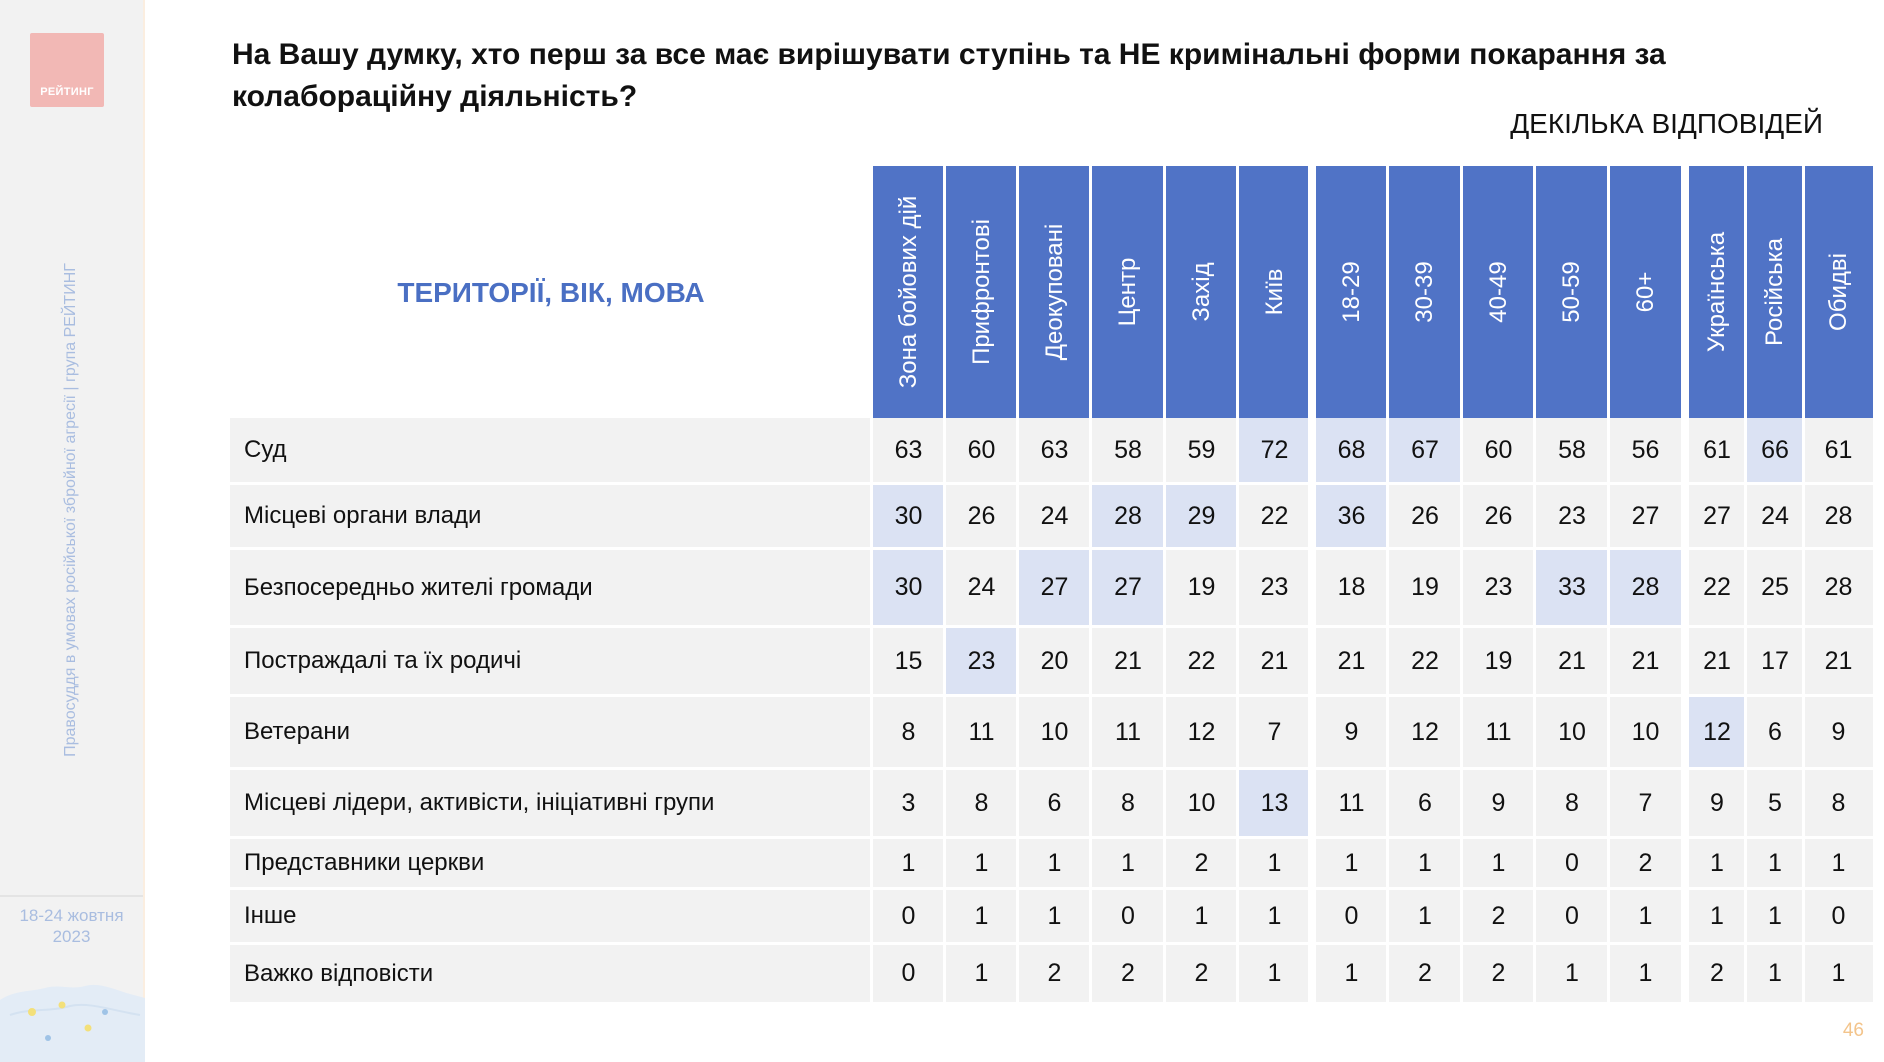 This screenshot has height=1062, width=1884. I want to click on page-number: 46, so click(1853, 1030).